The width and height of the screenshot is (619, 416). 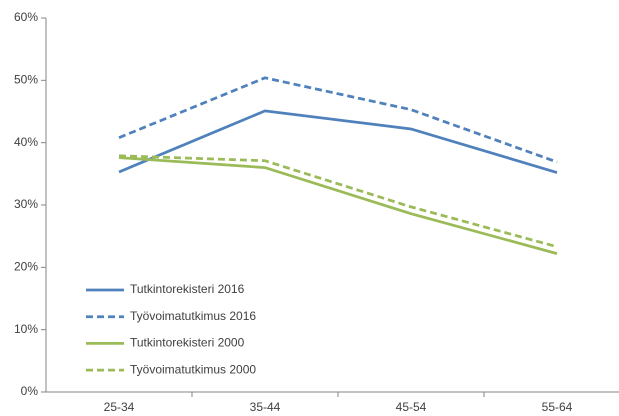 I want to click on legend-label: Työvoimatutkimus 2000, so click(x=193, y=369).